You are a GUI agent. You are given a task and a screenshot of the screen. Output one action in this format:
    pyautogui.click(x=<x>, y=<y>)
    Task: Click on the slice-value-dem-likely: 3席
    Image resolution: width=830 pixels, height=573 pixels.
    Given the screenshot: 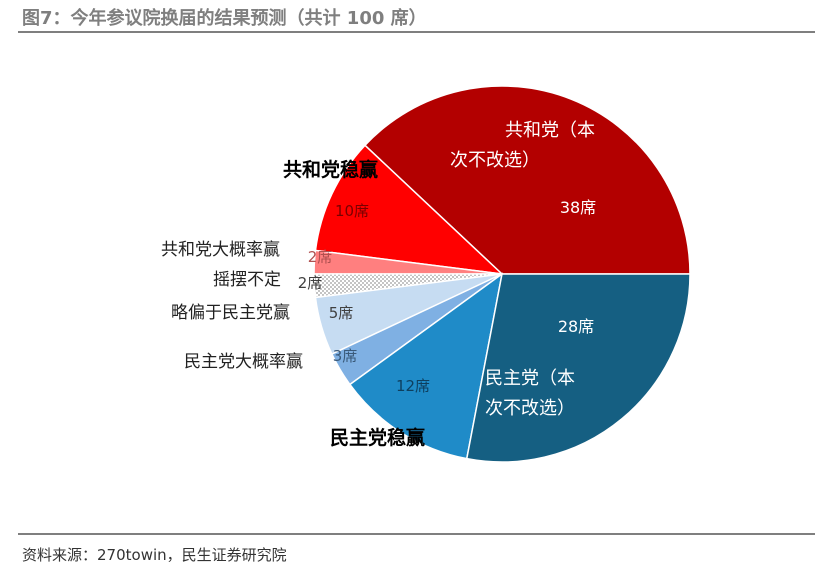 What is the action you would take?
    pyautogui.click(x=345, y=356)
    